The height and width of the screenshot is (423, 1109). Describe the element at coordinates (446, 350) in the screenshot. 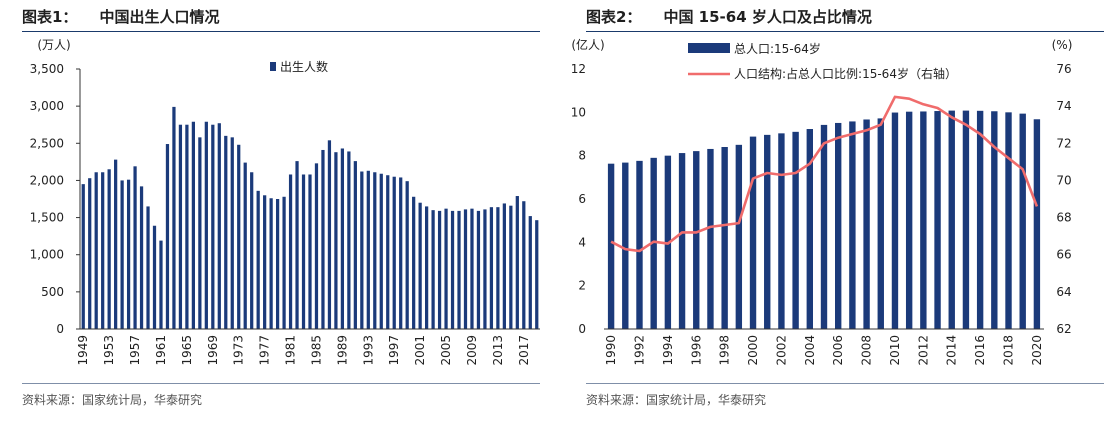

I see `x-tick-label: 2005` at that location.